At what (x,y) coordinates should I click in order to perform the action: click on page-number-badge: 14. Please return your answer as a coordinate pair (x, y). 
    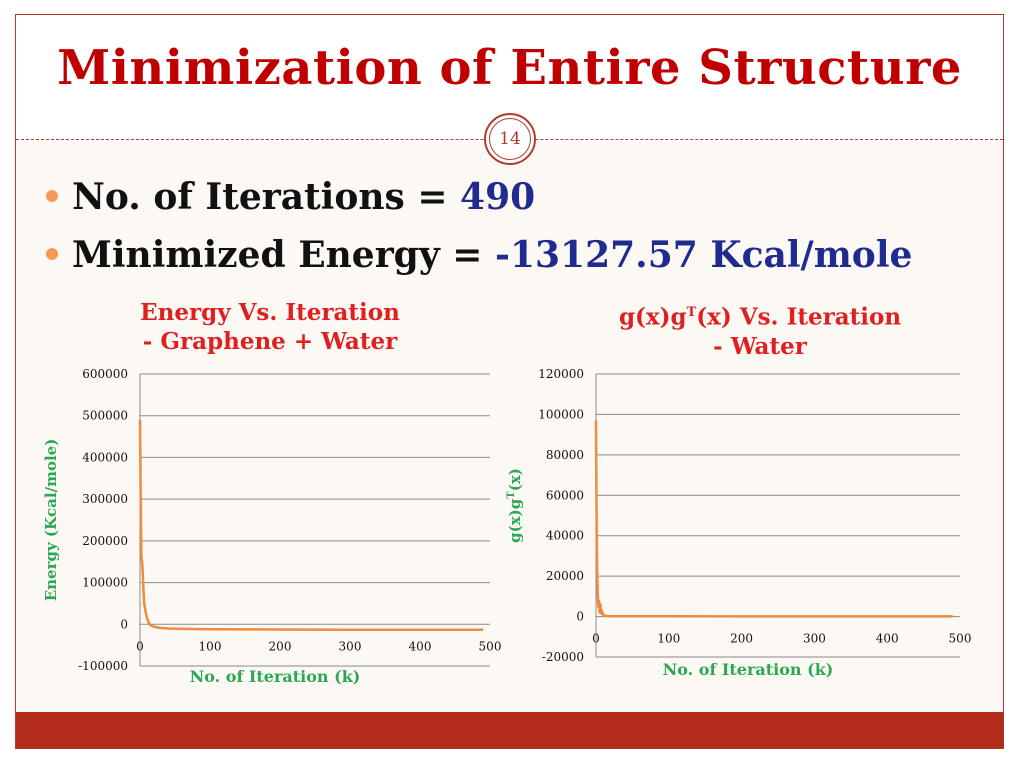
    Looking at the image, I should click on (510, 139).